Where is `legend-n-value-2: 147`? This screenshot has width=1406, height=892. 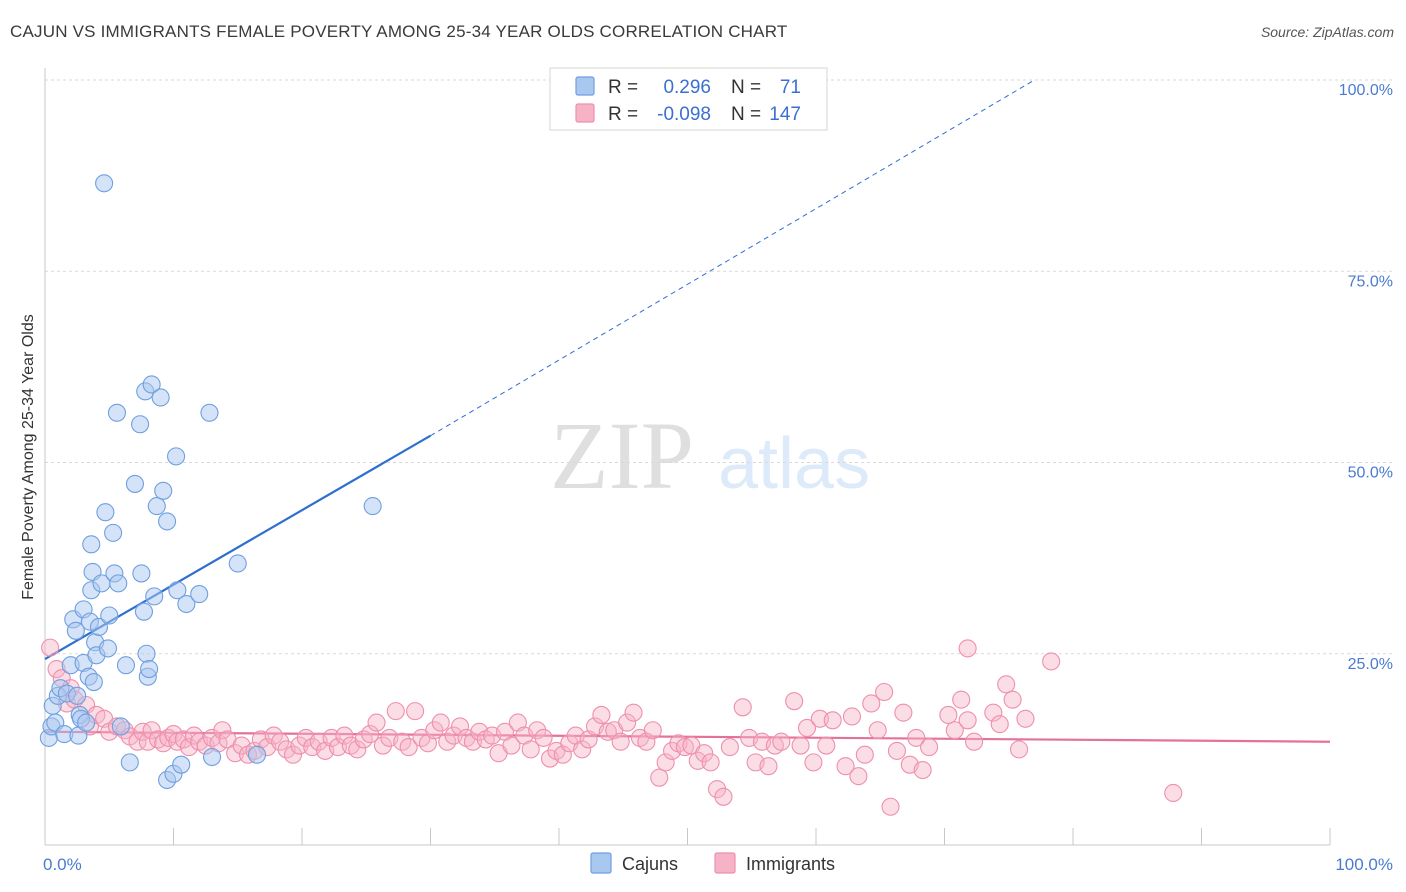
legend-n-value-2: 147 is located at coordinates (785, 114).